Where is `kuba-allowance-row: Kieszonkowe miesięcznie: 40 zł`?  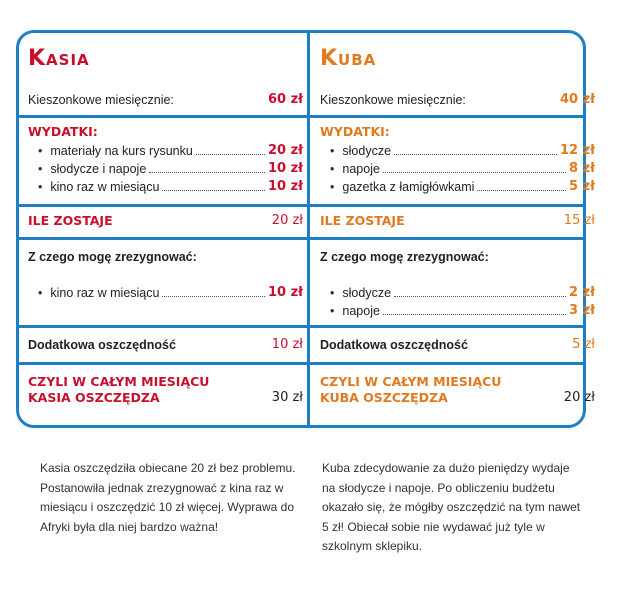 kuba-allowance-row: Kieszonkowe miesięcznie: 40 zł is located at coordinates (457, 99).